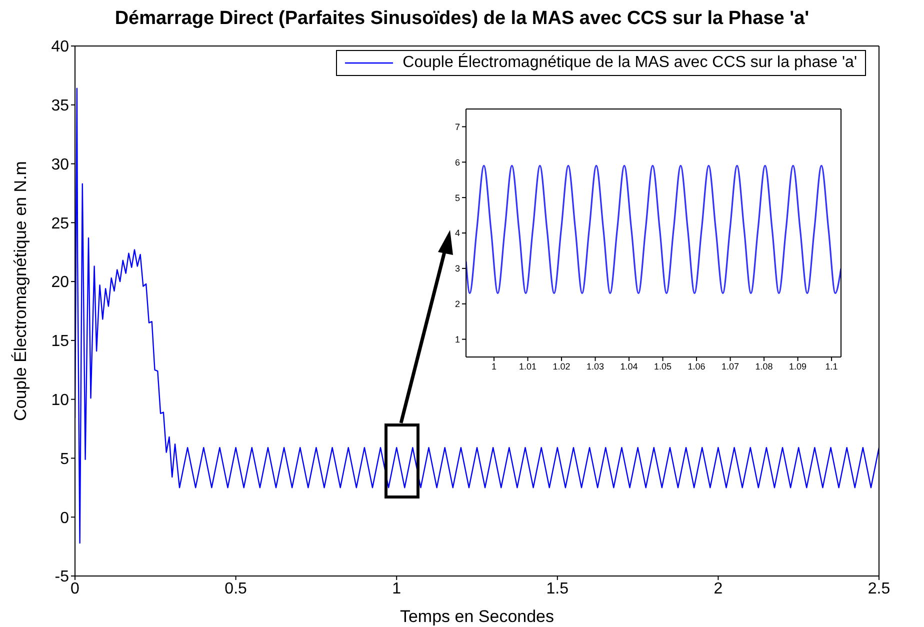 This screenshot has height=627, width=924. I want to click on y-tick-label: 6, so click(457, 162).